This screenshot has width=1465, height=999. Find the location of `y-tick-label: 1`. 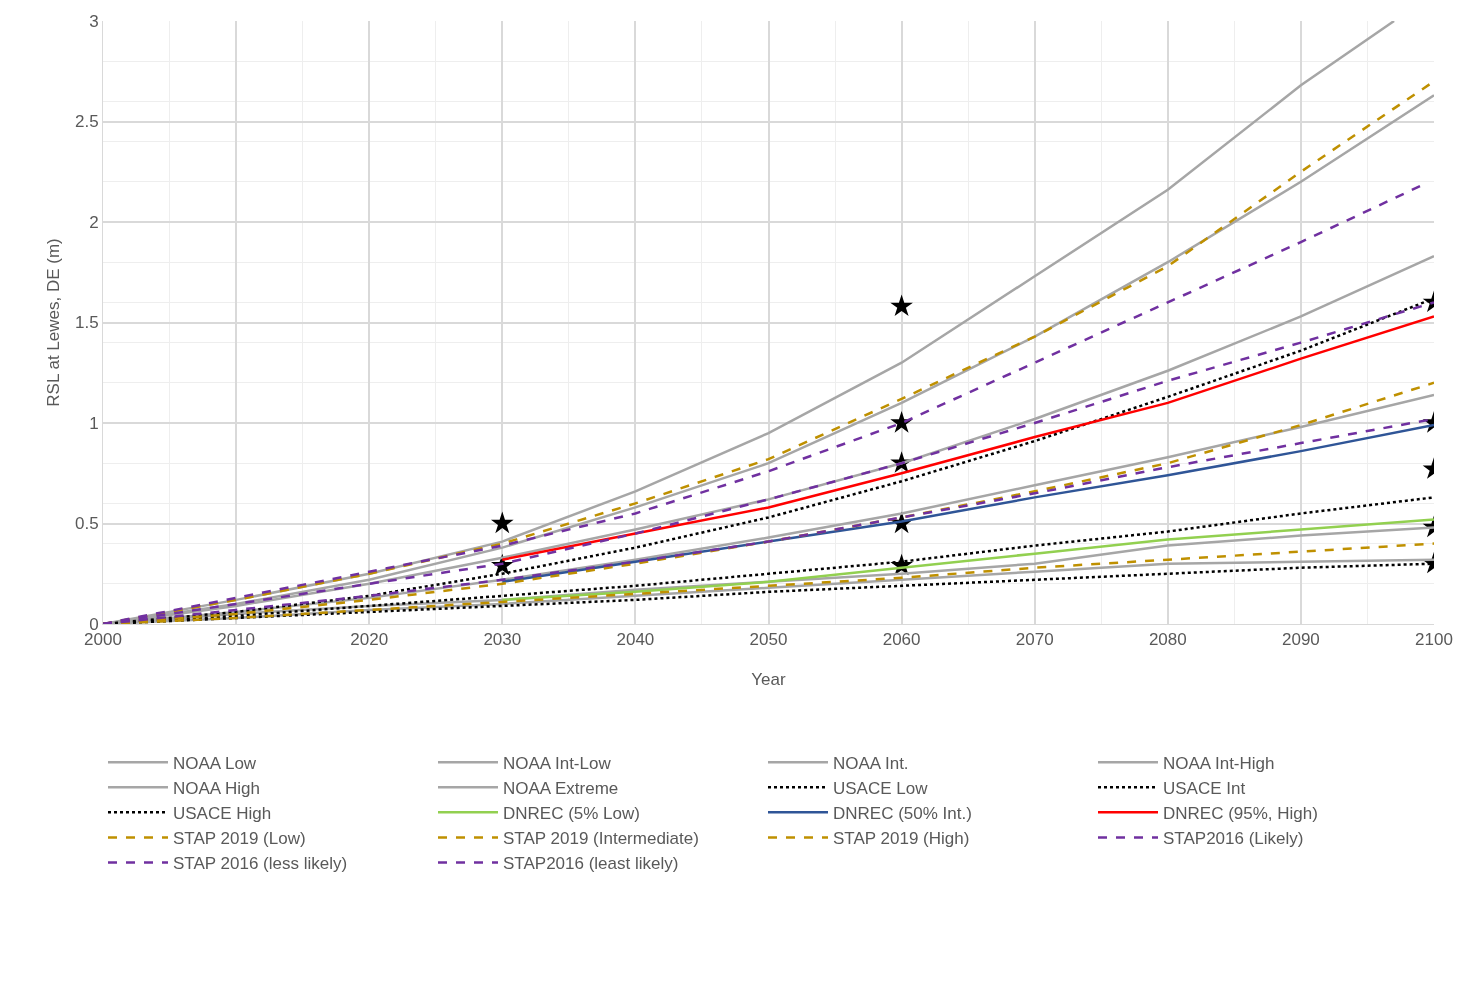

y-tick-label: 1 is located at coordinates (94, 423).